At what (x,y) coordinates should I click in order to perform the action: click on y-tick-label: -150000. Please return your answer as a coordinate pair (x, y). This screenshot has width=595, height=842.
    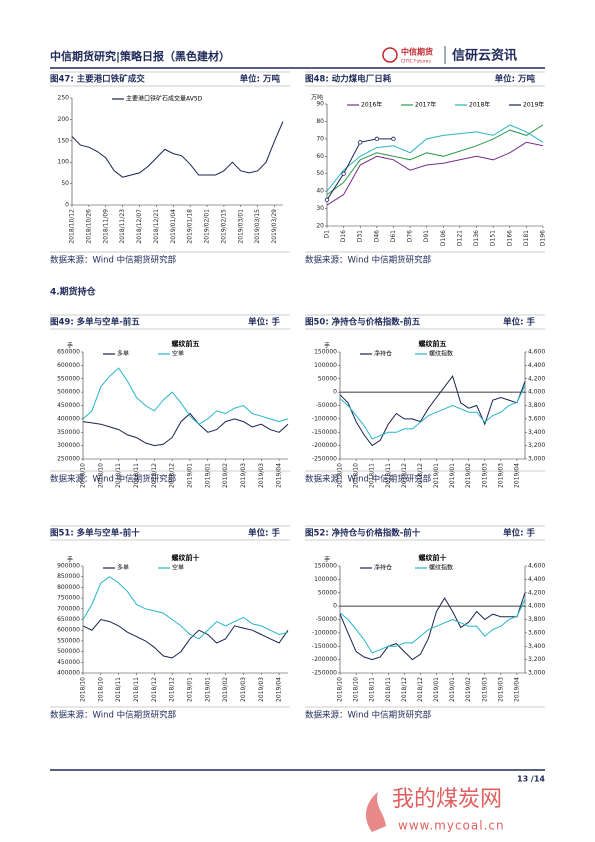
    Looking at the image, I should click on (324, 432).